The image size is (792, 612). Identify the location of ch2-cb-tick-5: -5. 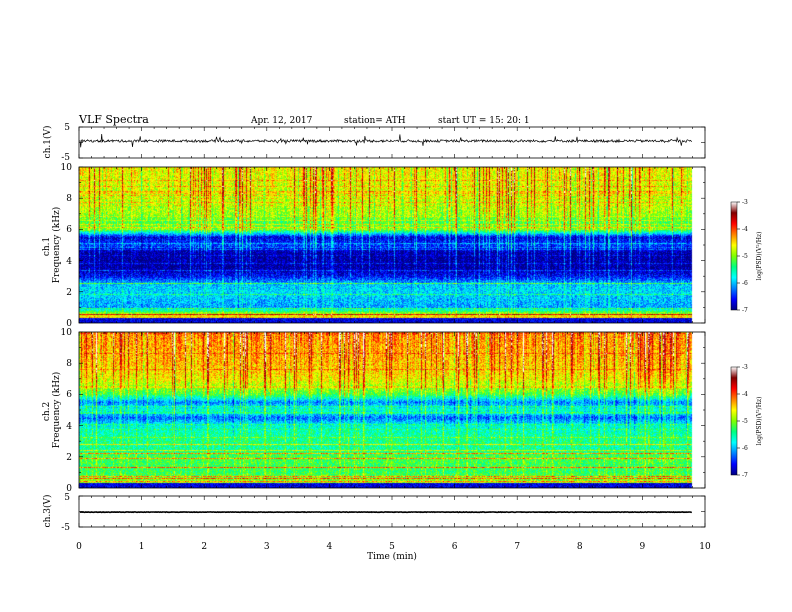
(745, 421).